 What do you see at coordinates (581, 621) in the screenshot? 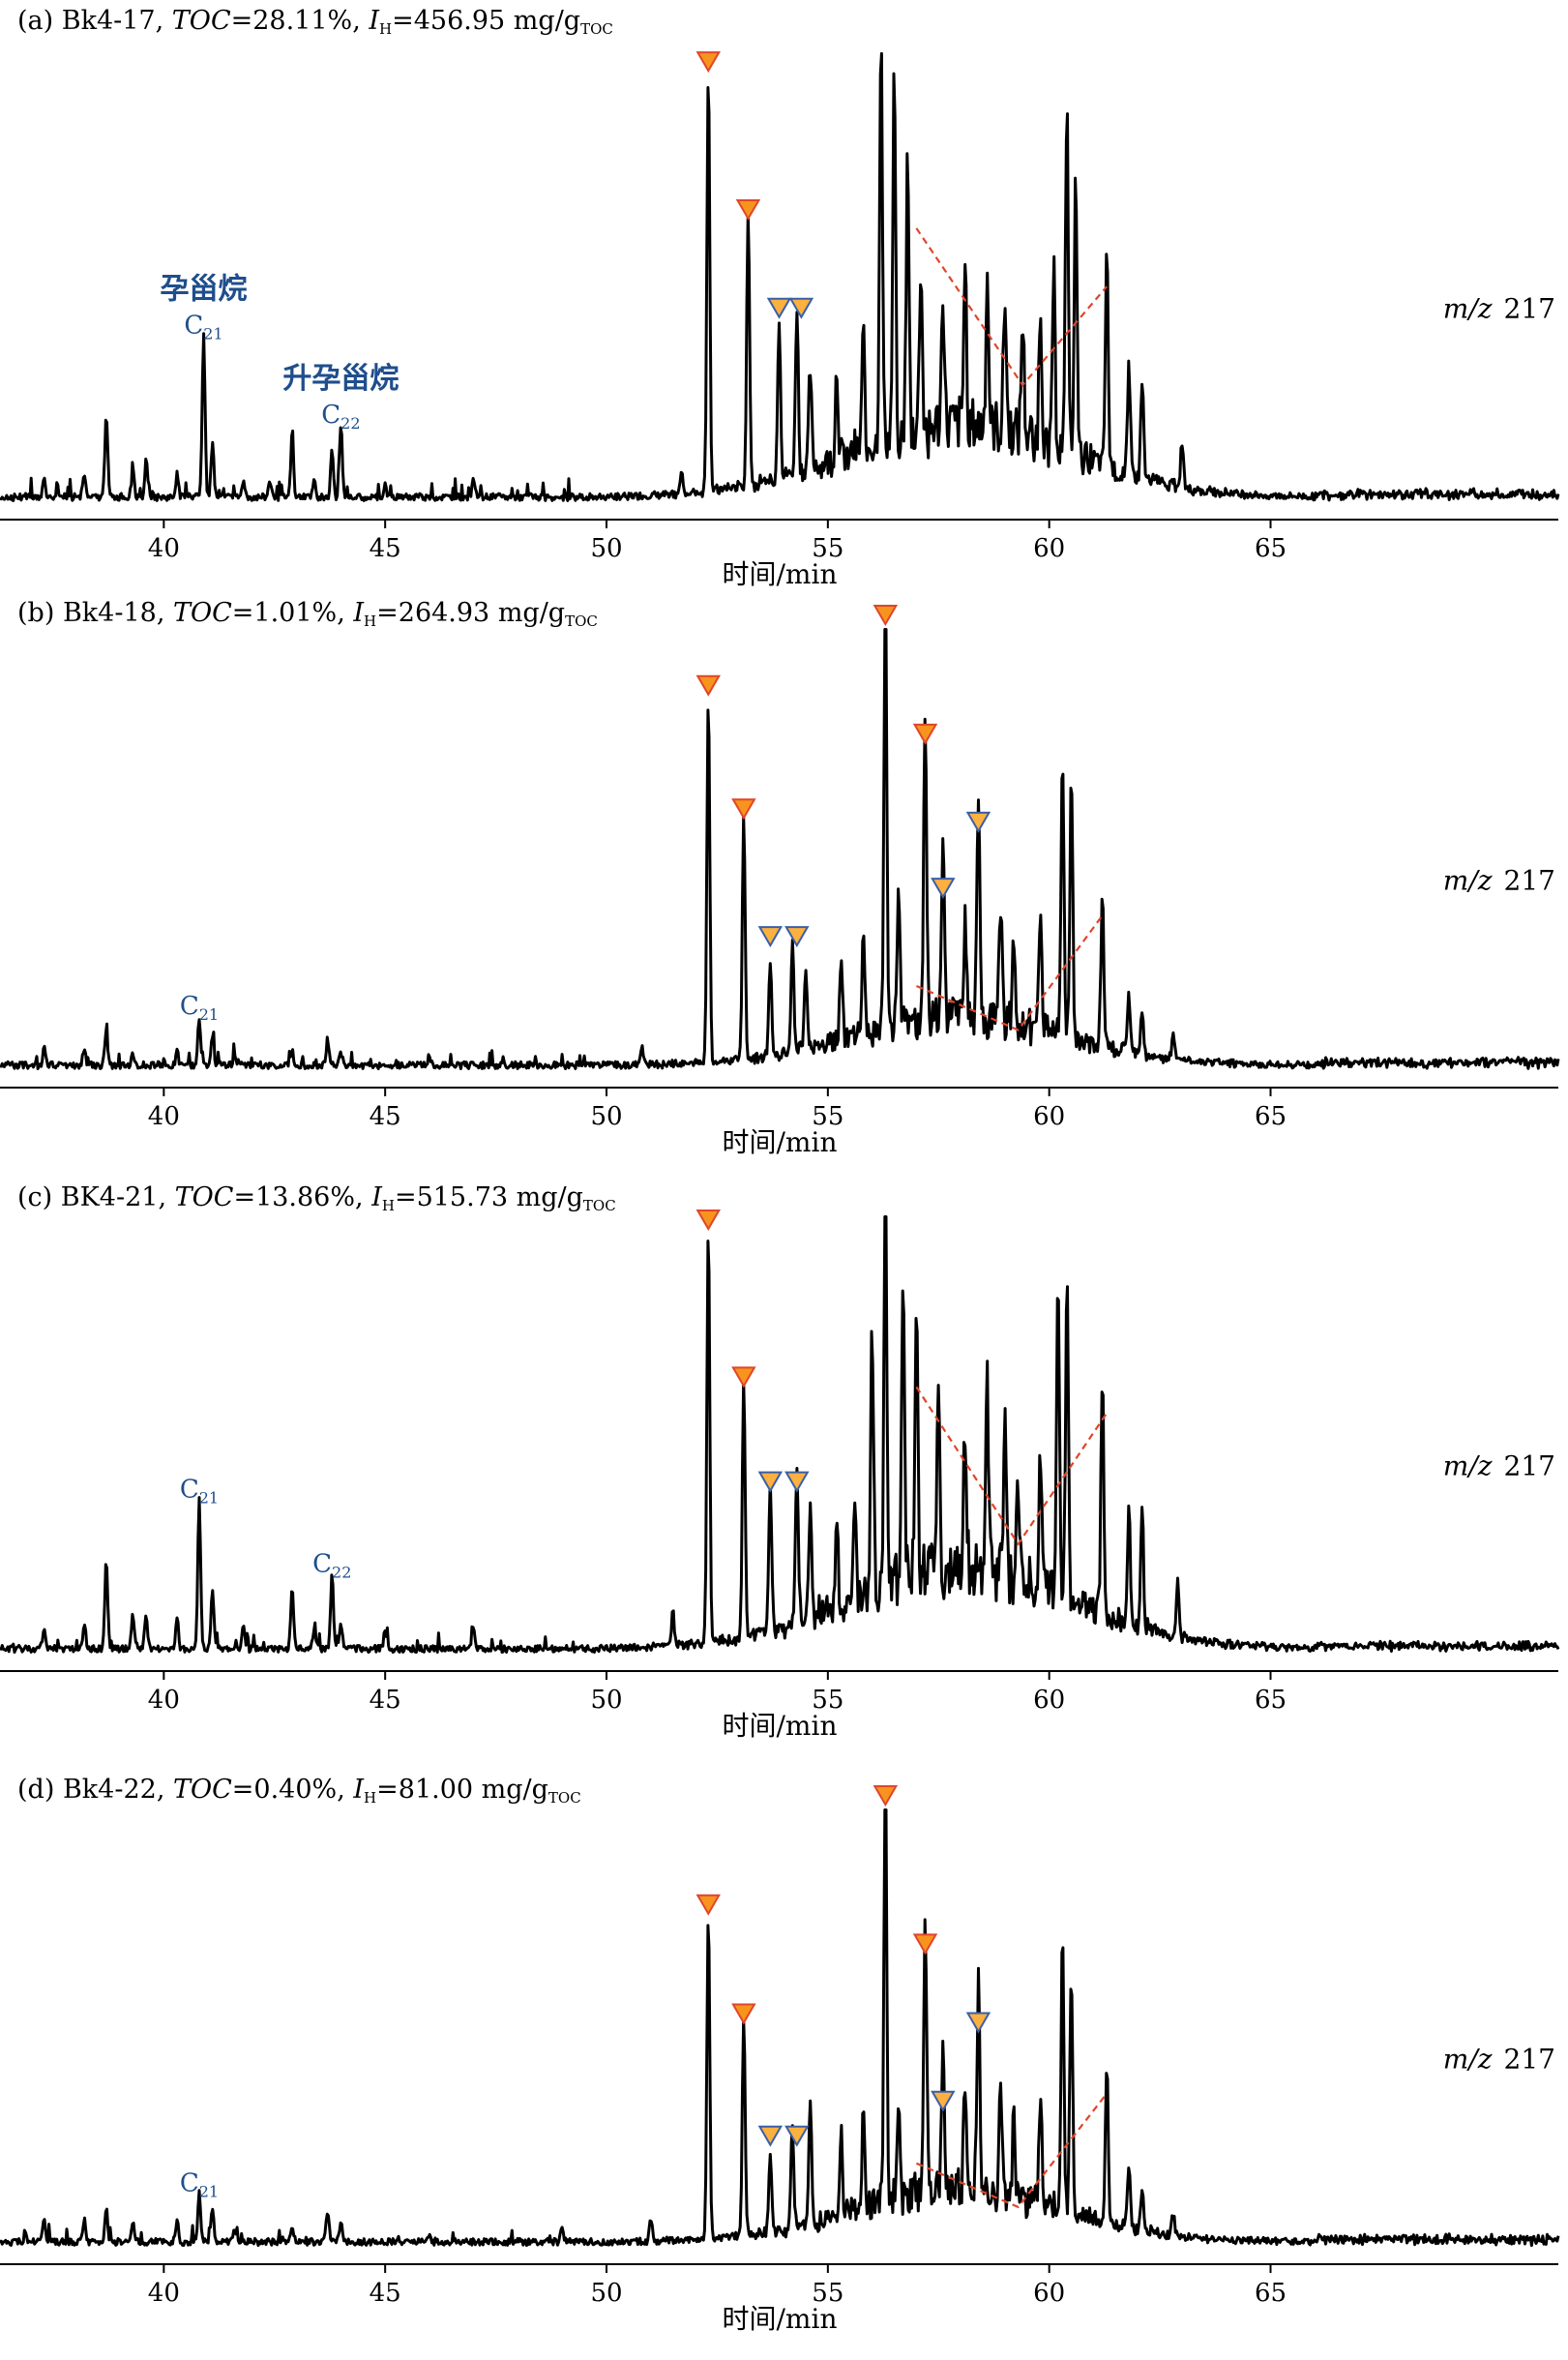
I see `ih-unit-subscript: TOC` at bounding box center [581, 621].